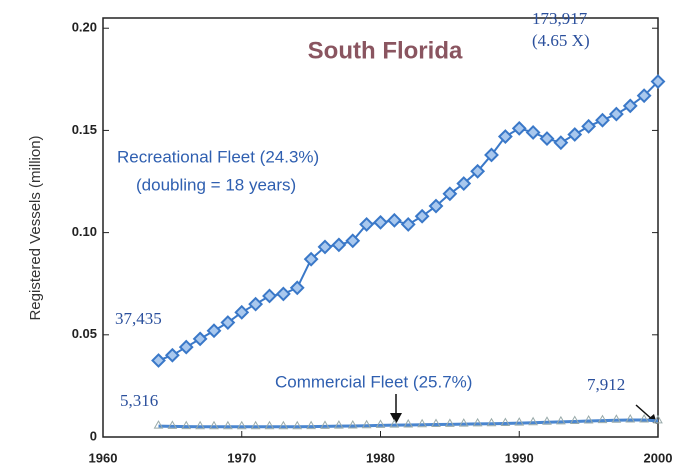 The image size is (683, 472). What do you see at coordinates (84, 333) in the screenshot?
I see `y-tick-label: 0.05` at bounding box center [84, 333].